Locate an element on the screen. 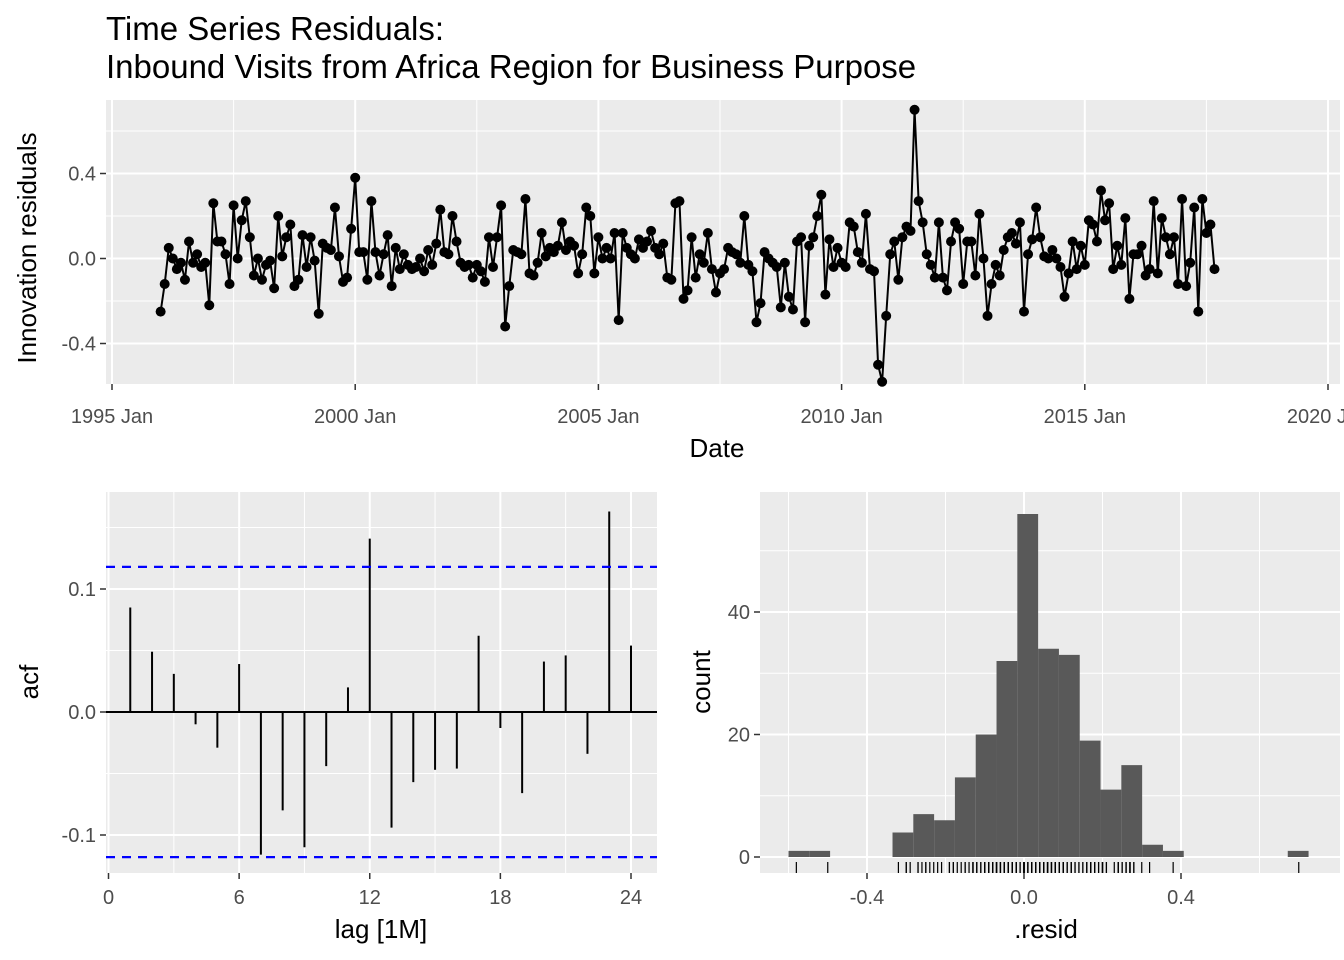  x-tick-label: 6 is located at coordinates (239, 898).